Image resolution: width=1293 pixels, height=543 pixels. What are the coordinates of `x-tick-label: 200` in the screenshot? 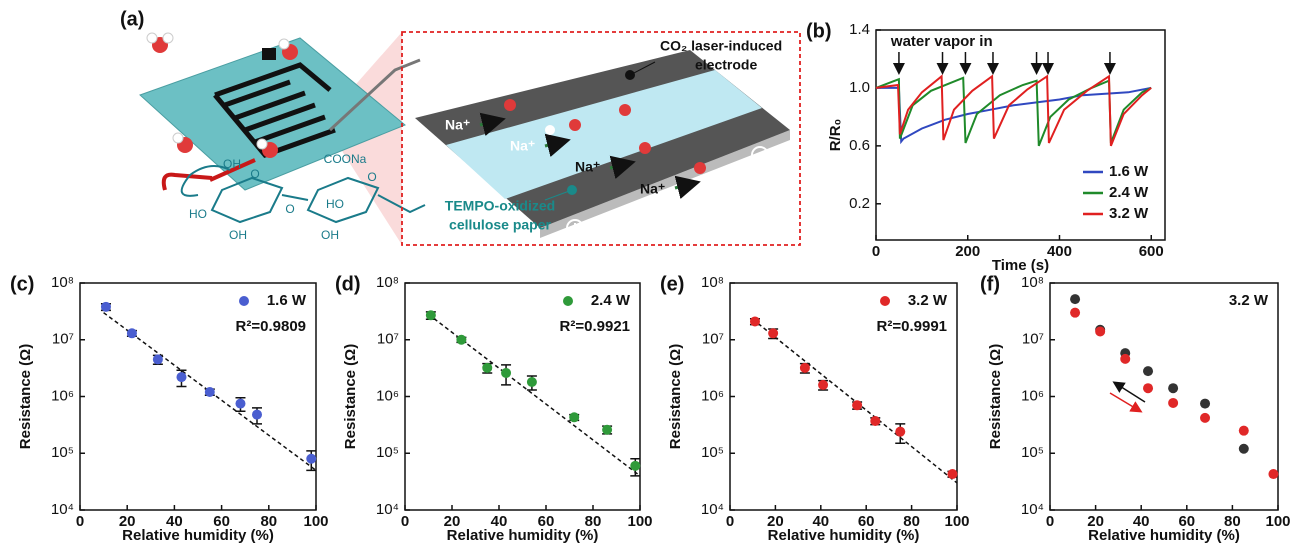 It's located at (967, 251).